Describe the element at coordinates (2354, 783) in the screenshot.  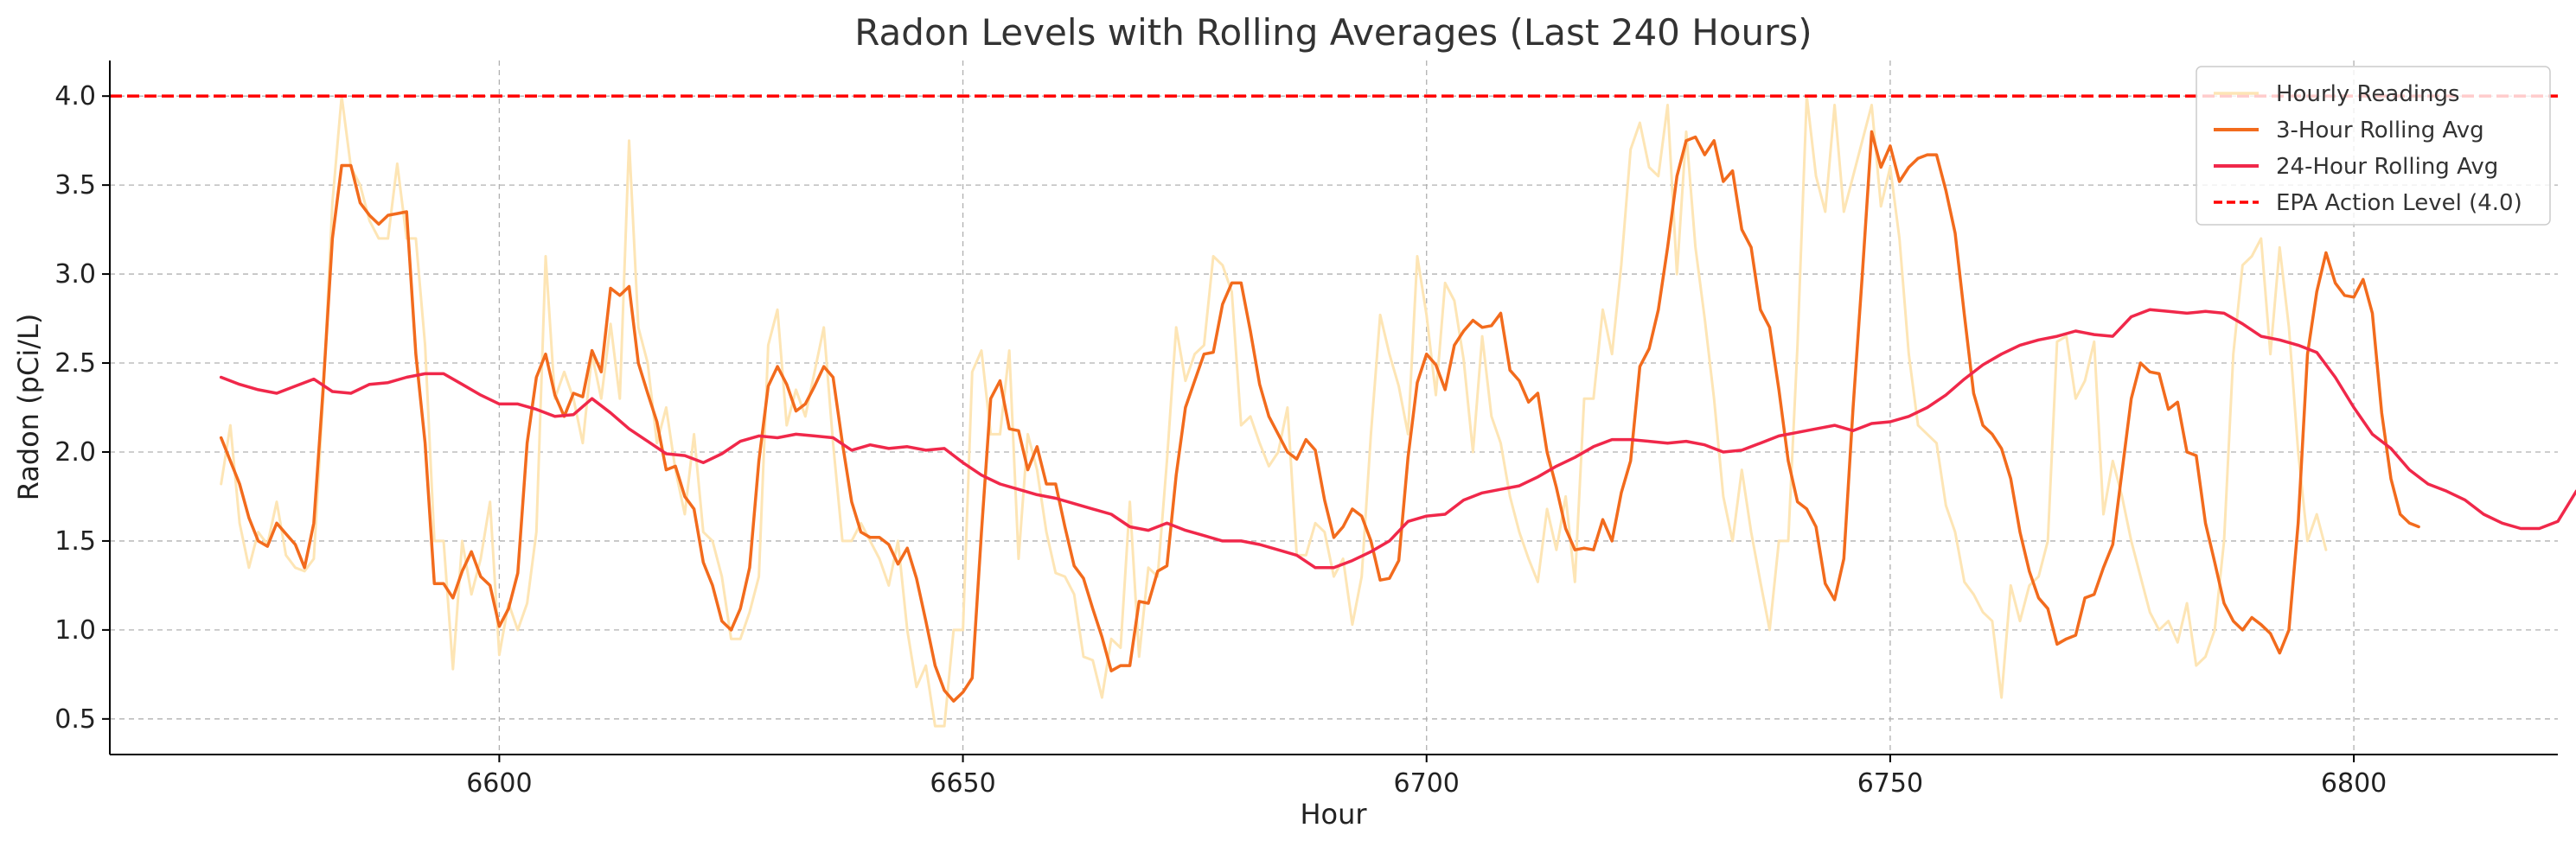
I see `x-tick-label: 6800` at that location.